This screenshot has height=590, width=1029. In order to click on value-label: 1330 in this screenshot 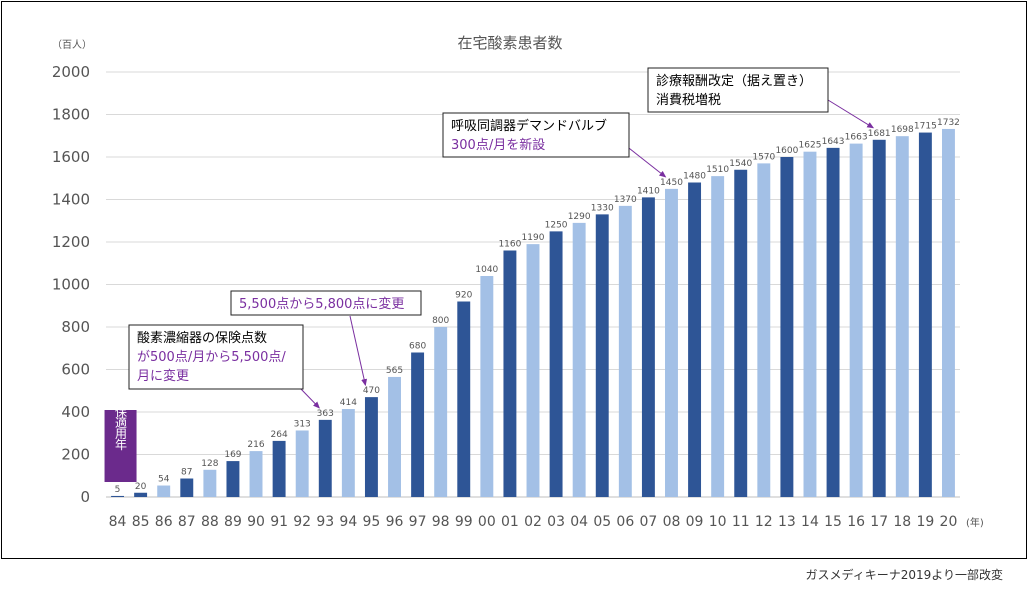, I will do `click(602, 208)`.